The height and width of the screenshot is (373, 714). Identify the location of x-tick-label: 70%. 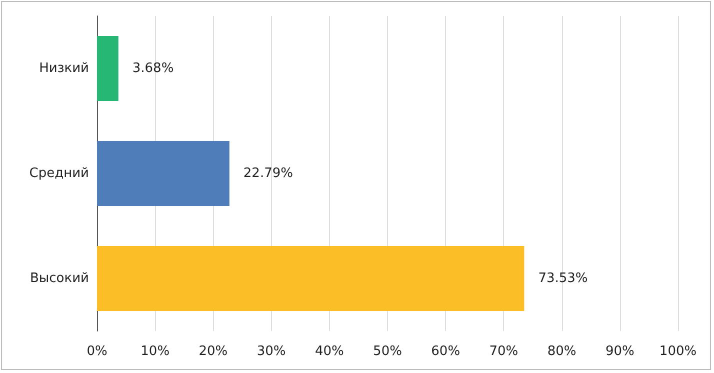
(503, 351).